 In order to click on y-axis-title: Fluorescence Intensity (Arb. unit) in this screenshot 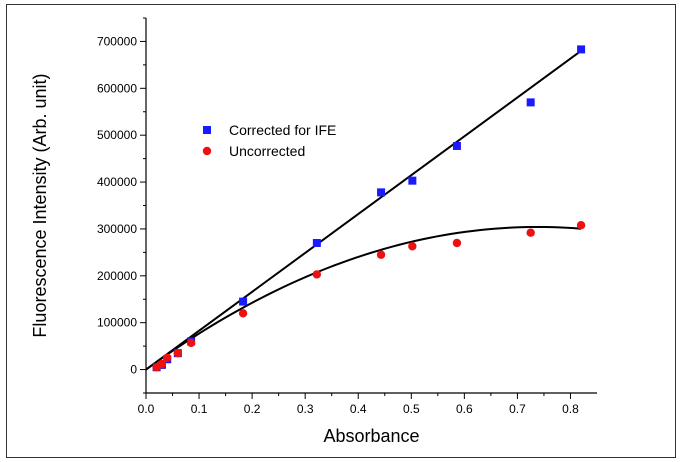, I will do `click(40, 205)`.